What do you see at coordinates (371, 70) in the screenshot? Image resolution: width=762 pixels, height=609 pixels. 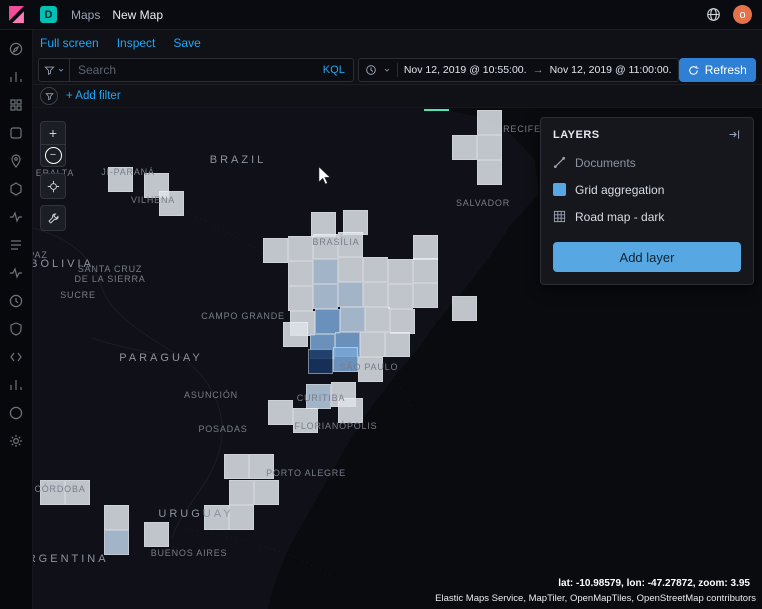 I see `clock-icon` at bounding box center [371, 70].